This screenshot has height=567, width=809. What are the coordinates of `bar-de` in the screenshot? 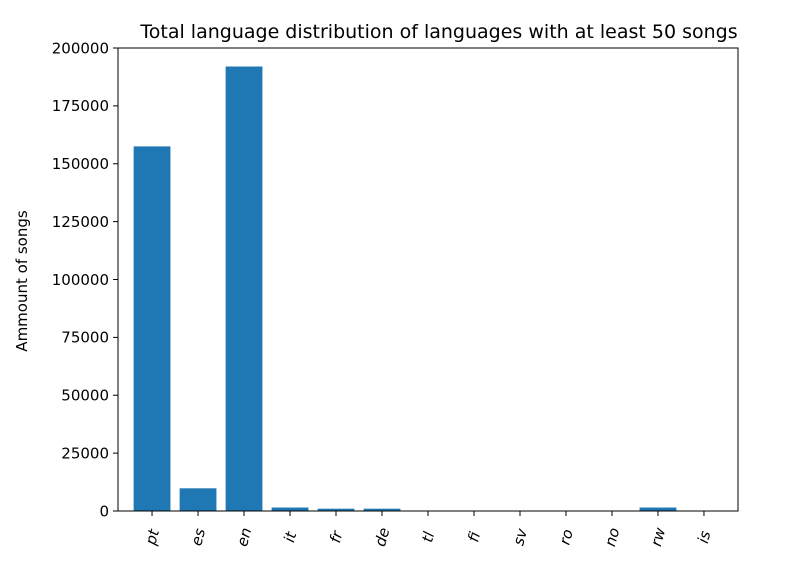 It's located at (382, 509).